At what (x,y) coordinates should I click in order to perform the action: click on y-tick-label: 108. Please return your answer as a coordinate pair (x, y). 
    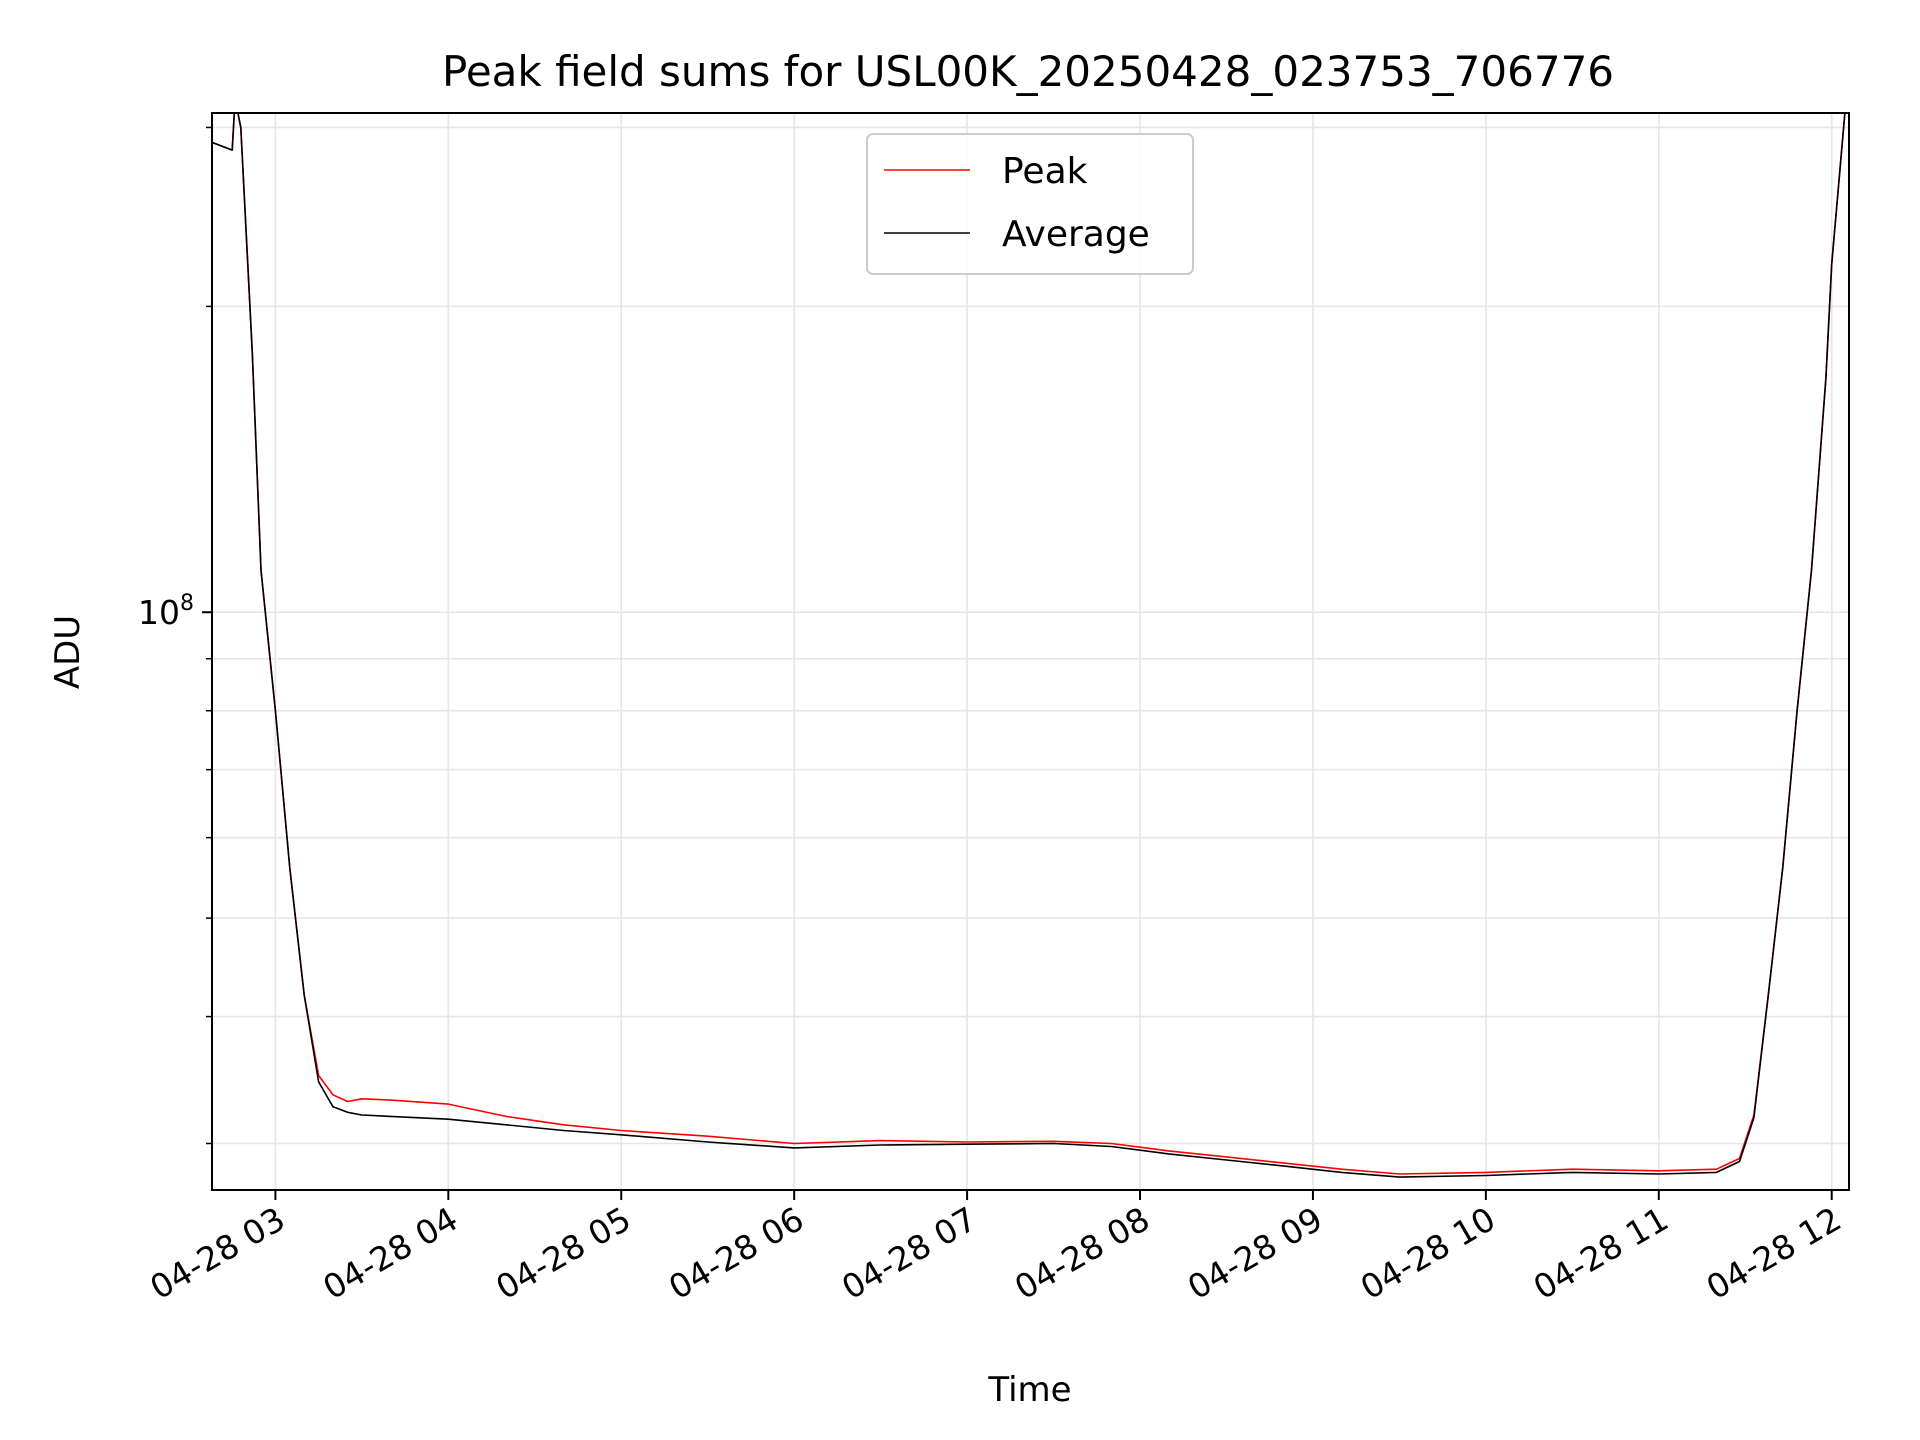
    Looking at the image, I should click on (166, 611).